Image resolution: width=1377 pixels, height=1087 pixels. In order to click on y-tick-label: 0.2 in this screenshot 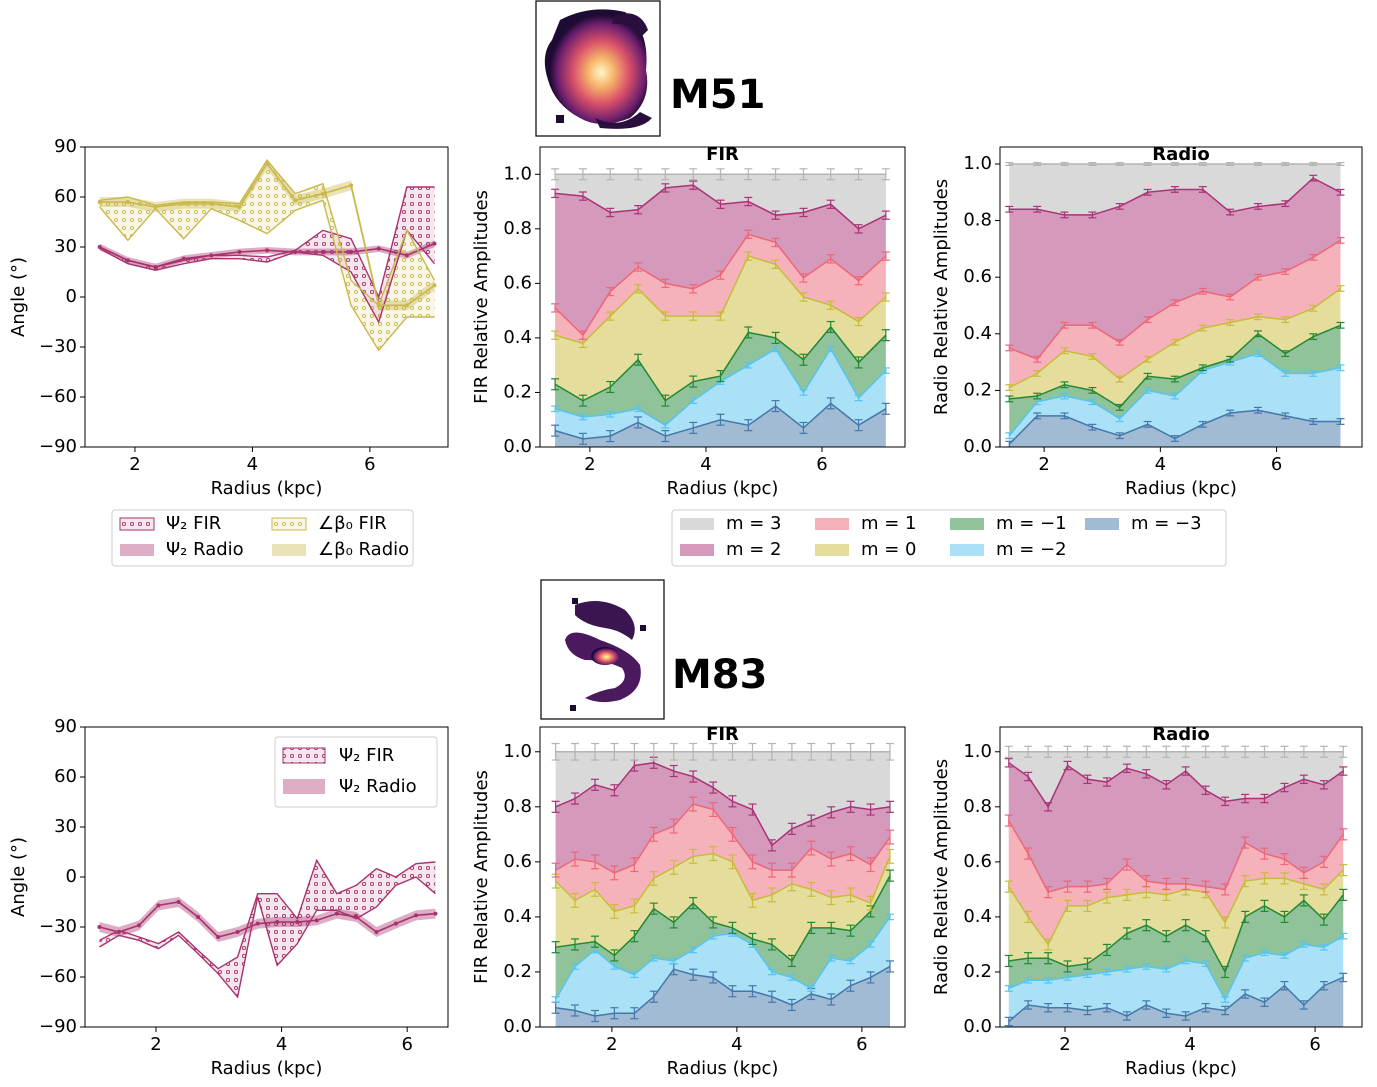, I will do `click(517, 971)`.